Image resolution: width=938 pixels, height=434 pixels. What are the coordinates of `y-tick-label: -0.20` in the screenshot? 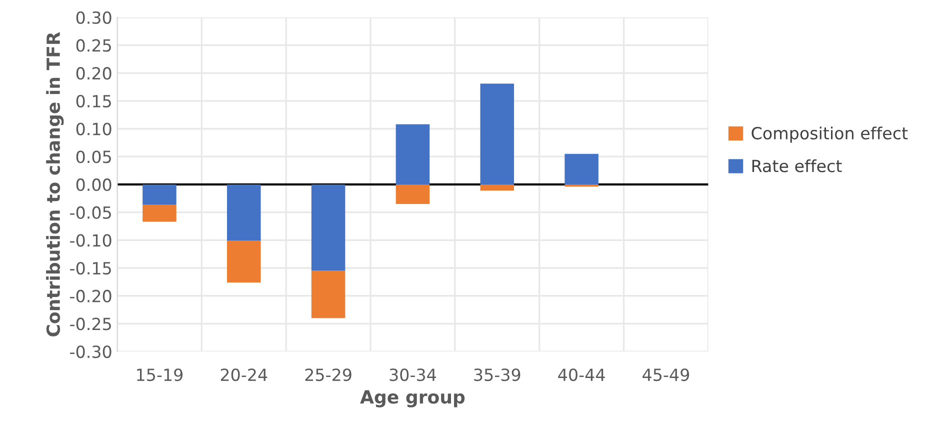 It's located at (91, 296).